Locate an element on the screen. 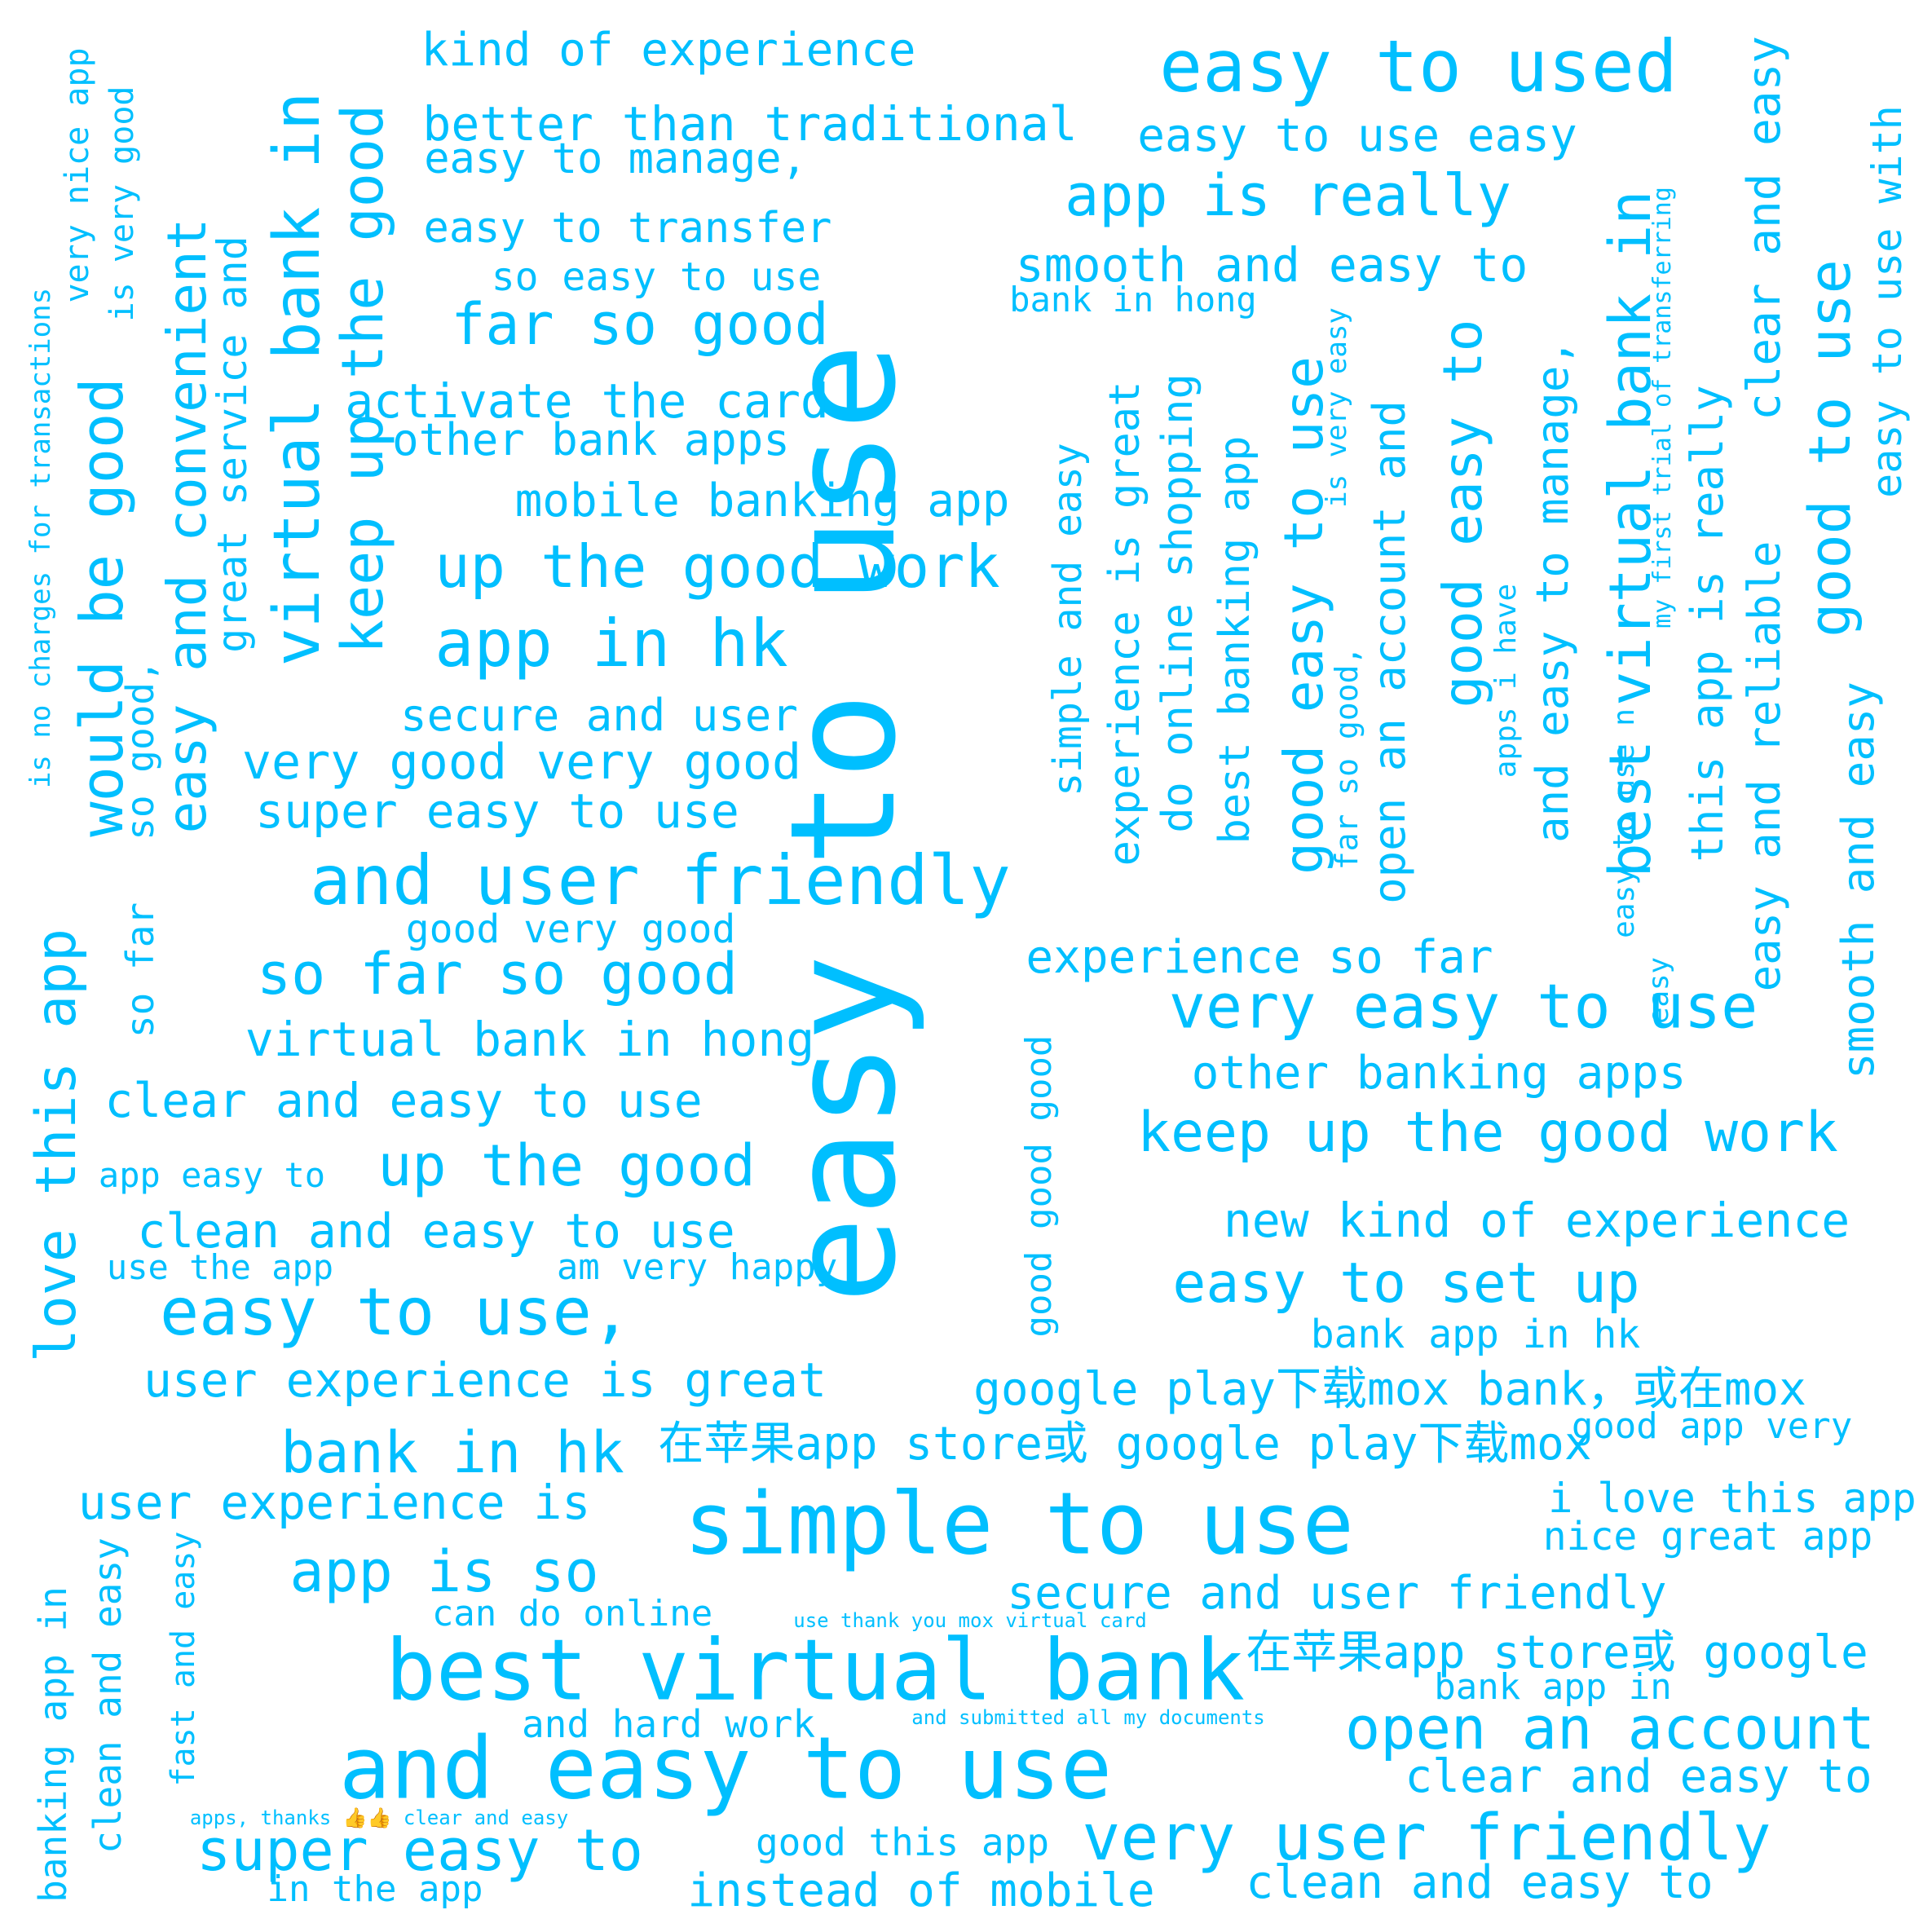  word-easy-to-used: easy to used is located at coordinates (1418, 66).